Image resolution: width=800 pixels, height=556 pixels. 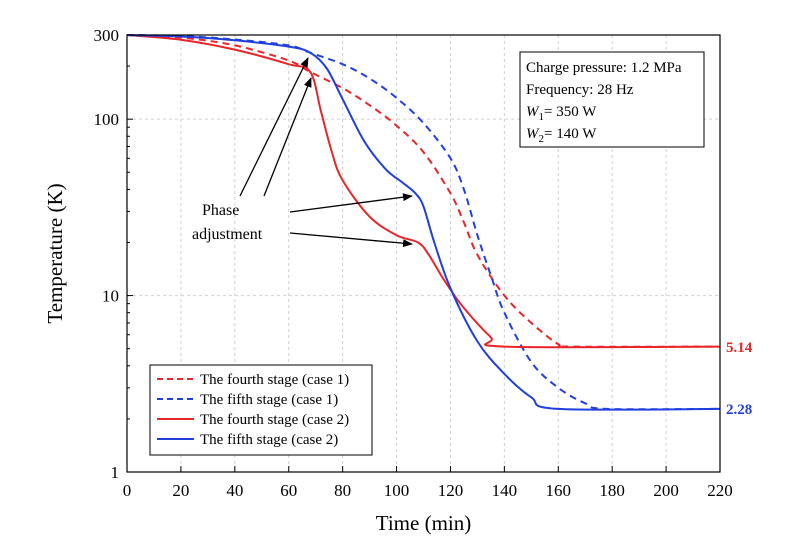 What do you see at coordinates (451, 490) in the screenshot?
I see `x-tick-label: 120` at bounding box center [451, 490].